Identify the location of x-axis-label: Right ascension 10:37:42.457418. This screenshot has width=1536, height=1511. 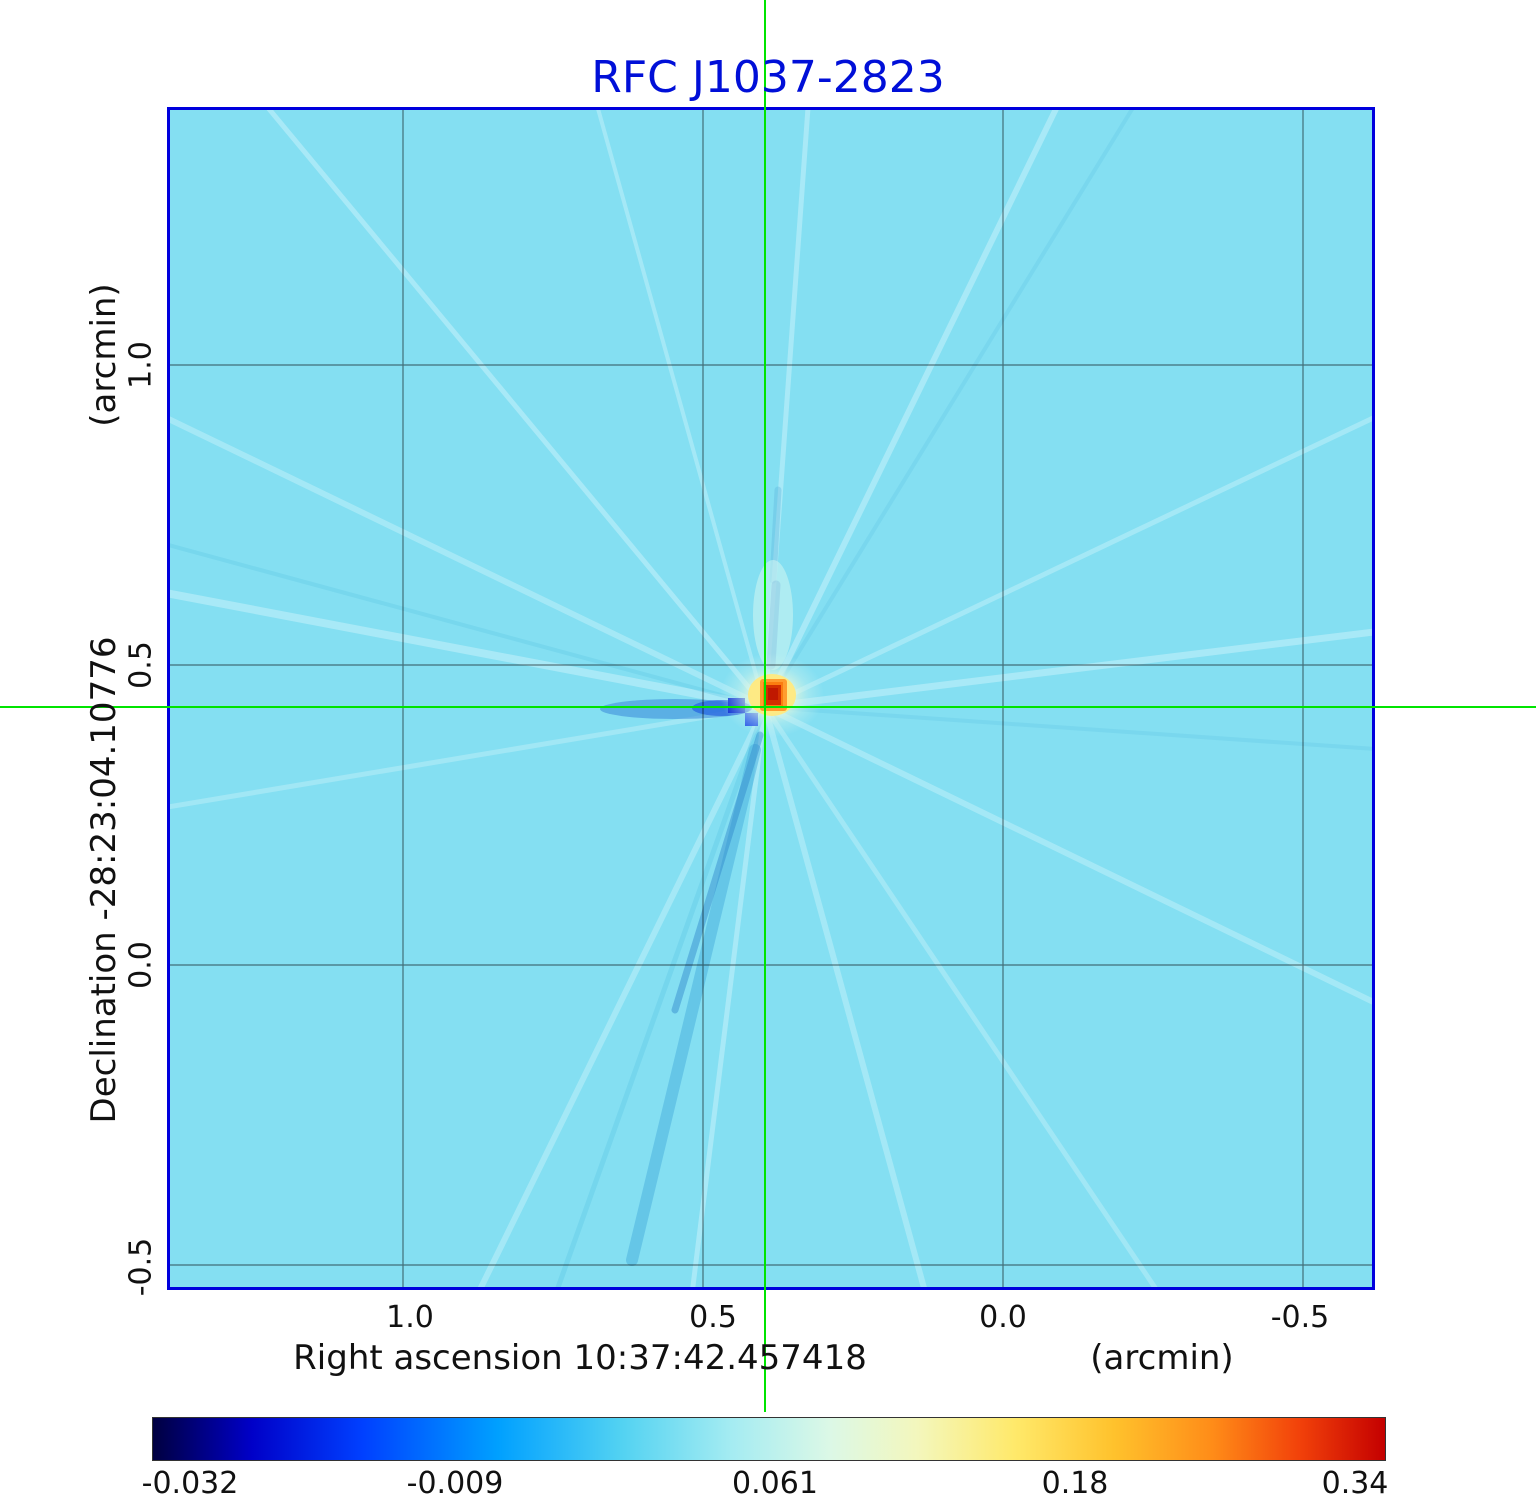
(580, 1358).